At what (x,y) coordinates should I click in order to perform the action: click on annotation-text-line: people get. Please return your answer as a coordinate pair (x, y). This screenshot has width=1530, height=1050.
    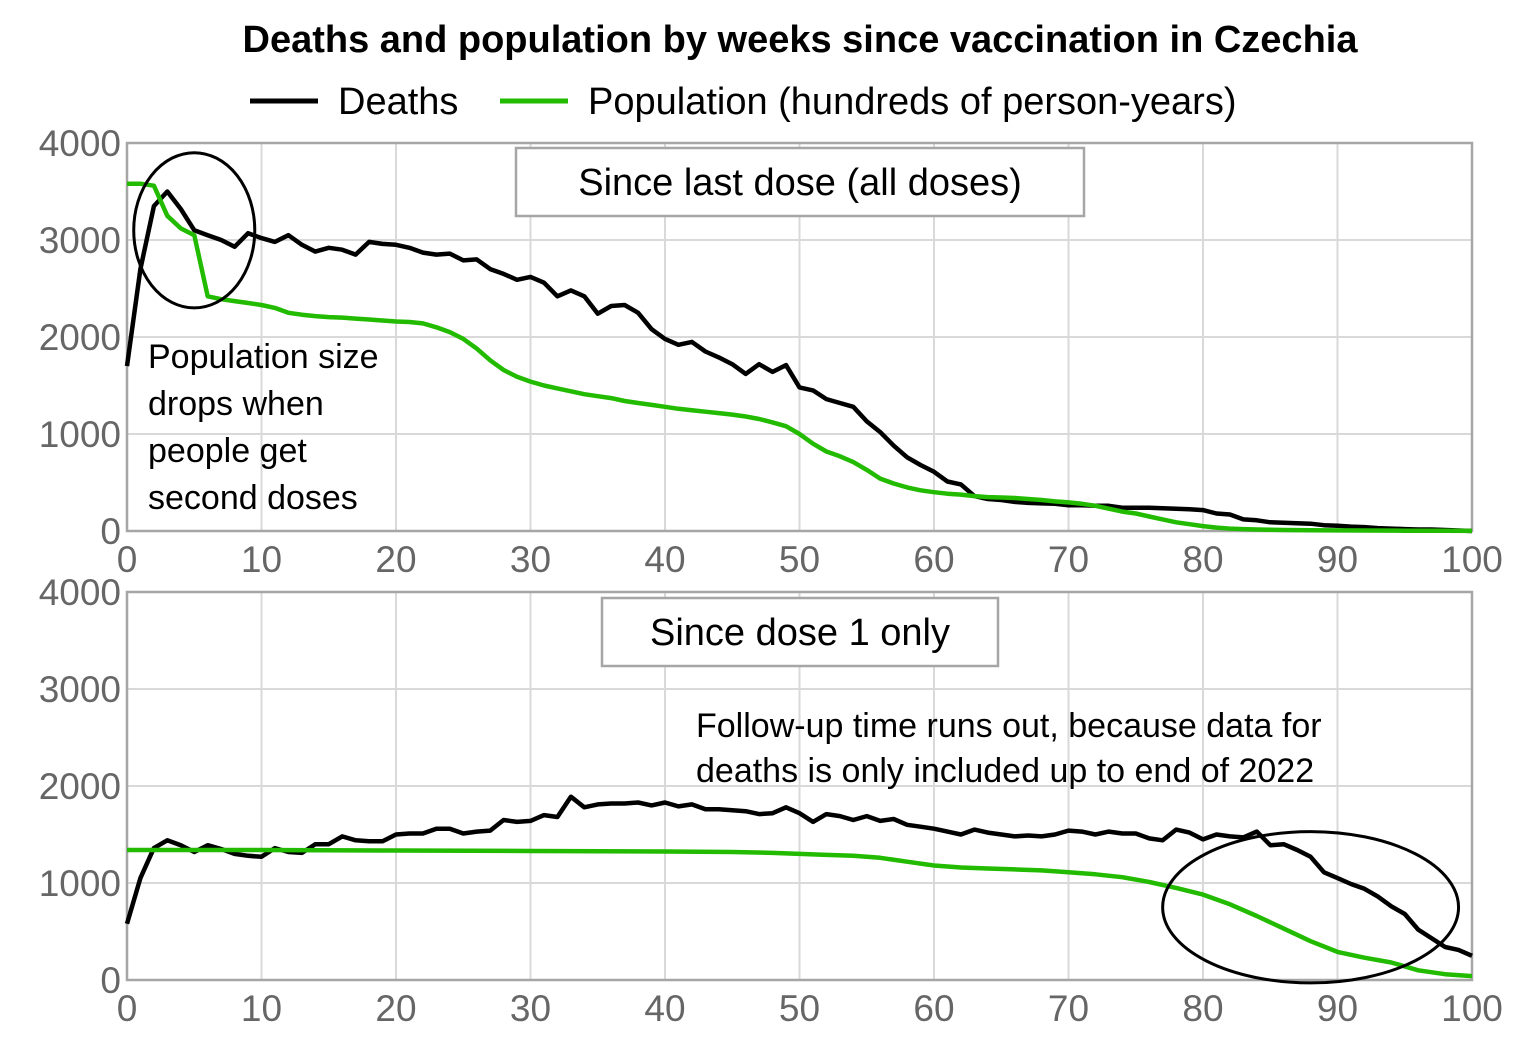
    Looking at the image, I should click on (227, 451).